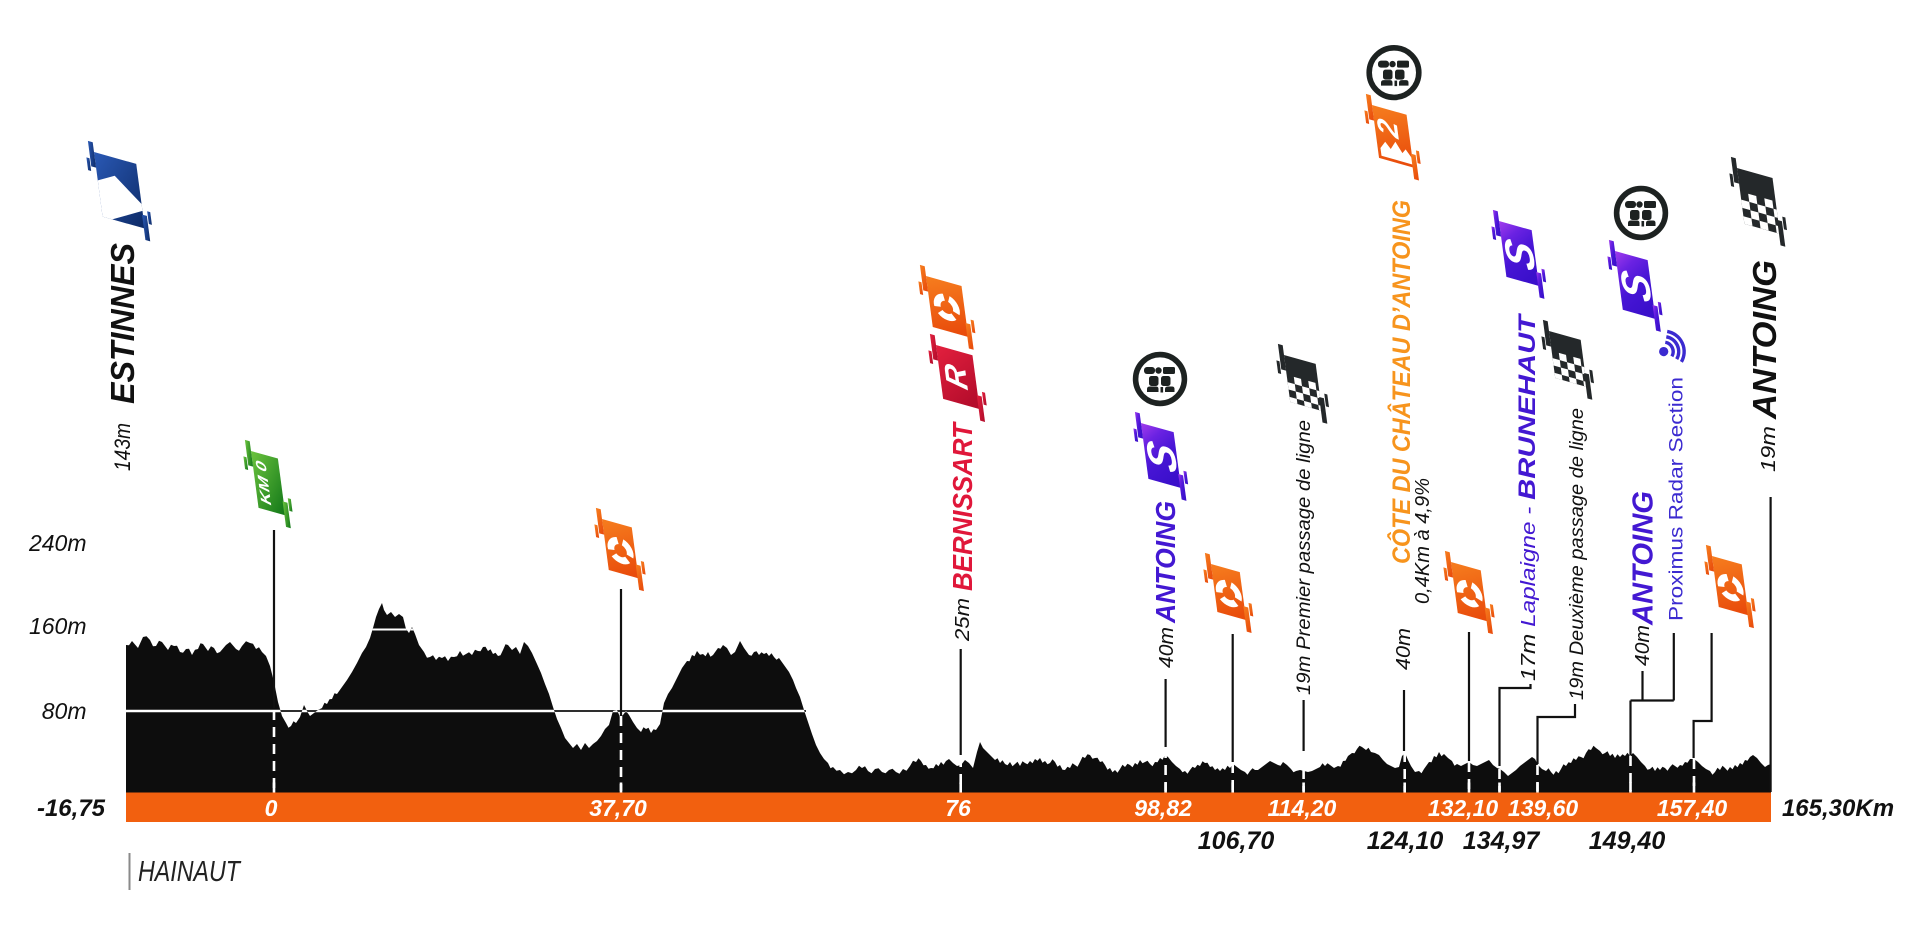 The height and width of the screenshot is (934, 1920). I want to click on svg-text: 25m, so click(963, 620).